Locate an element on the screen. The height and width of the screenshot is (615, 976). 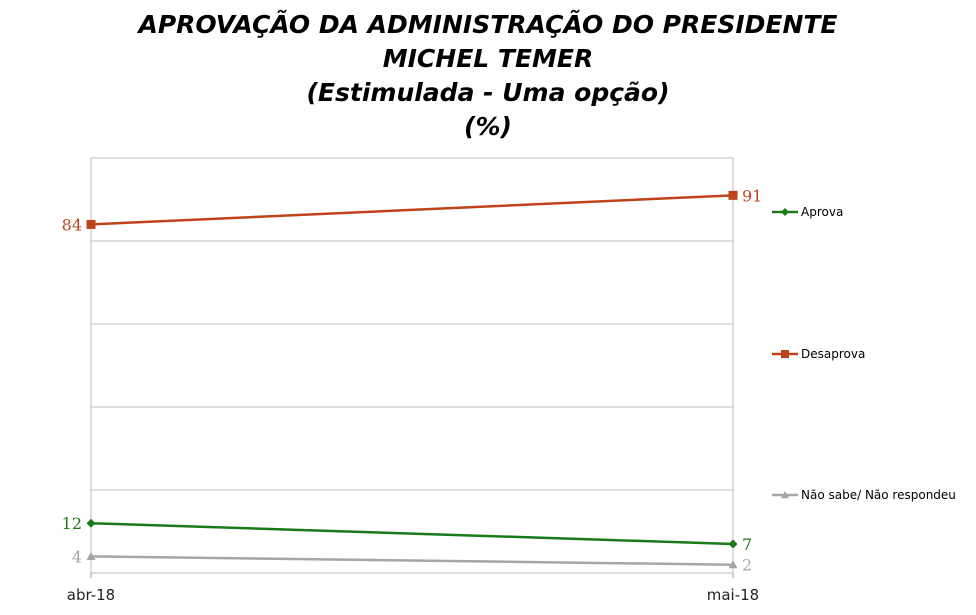
x-tick-label: abr-18 is located at coordinates (91, 595).